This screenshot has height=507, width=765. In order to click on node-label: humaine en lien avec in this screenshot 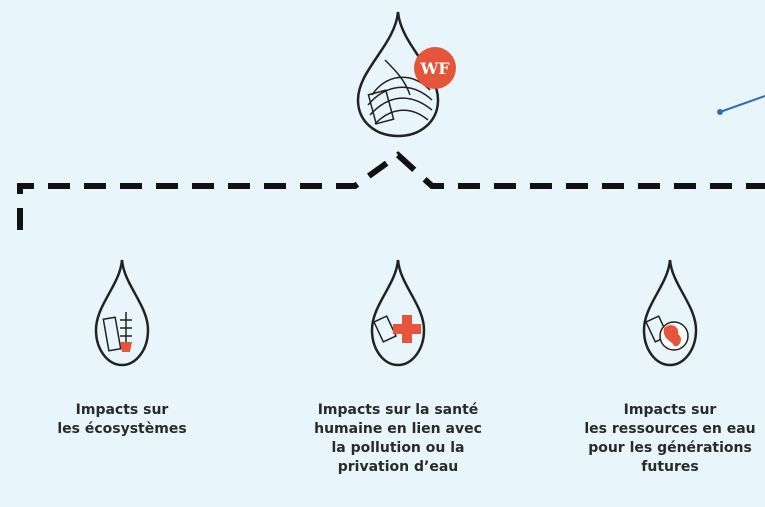, I will do `click(398, 429)`.